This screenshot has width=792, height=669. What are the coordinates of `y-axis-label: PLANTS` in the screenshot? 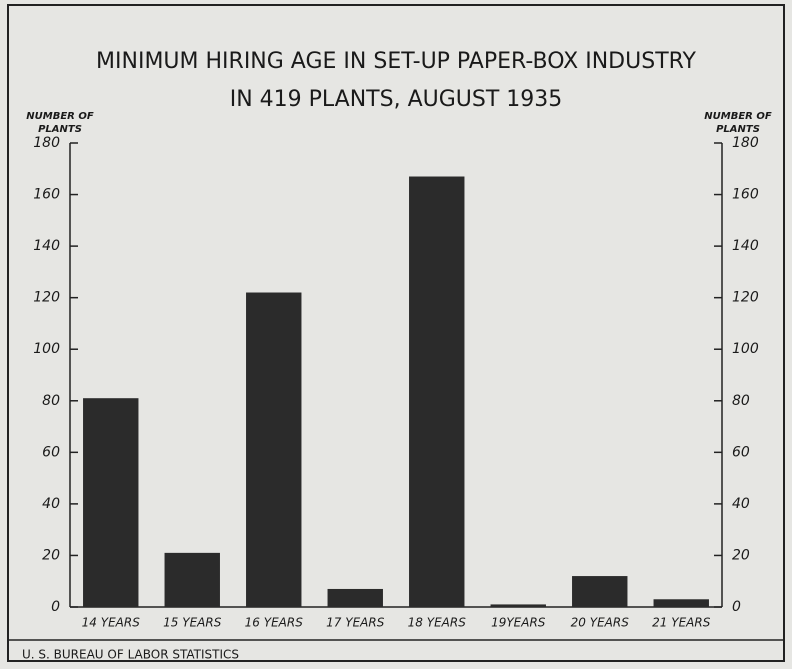 It's located at (60, 129).